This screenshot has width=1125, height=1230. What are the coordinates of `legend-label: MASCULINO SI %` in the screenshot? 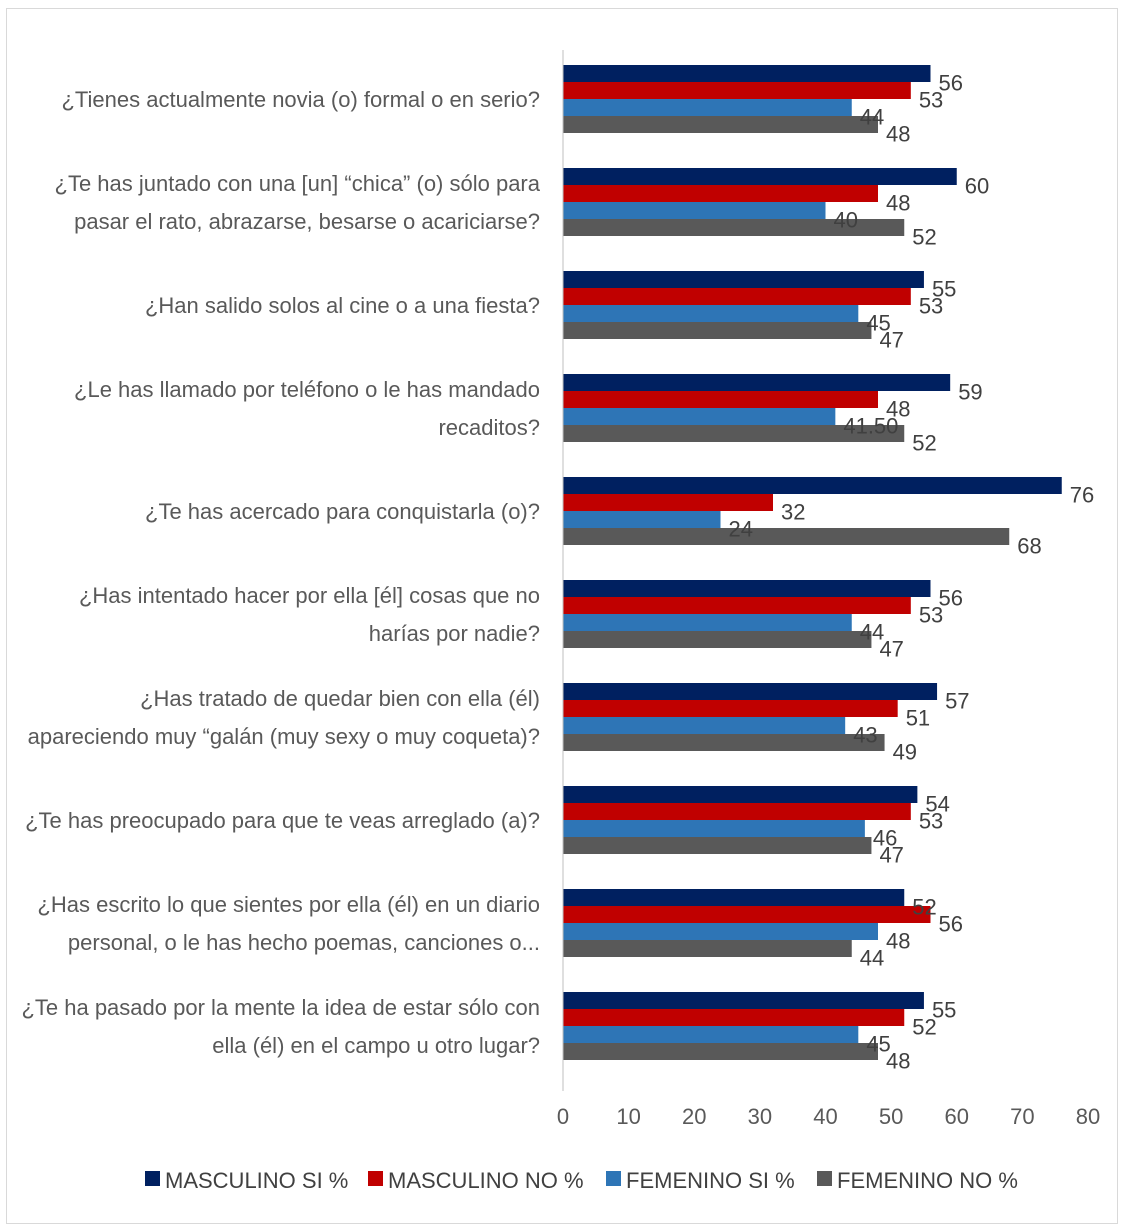 It's located at (256, 1180).